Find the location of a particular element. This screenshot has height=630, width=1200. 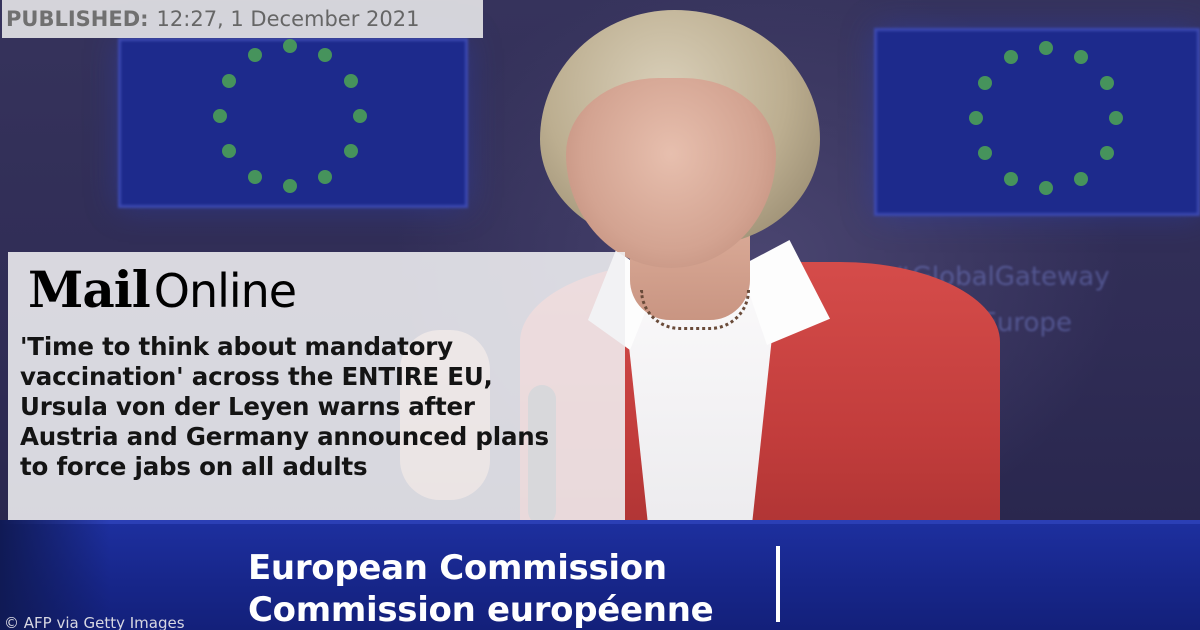

podium-divider is located at coordinates (778, 584).